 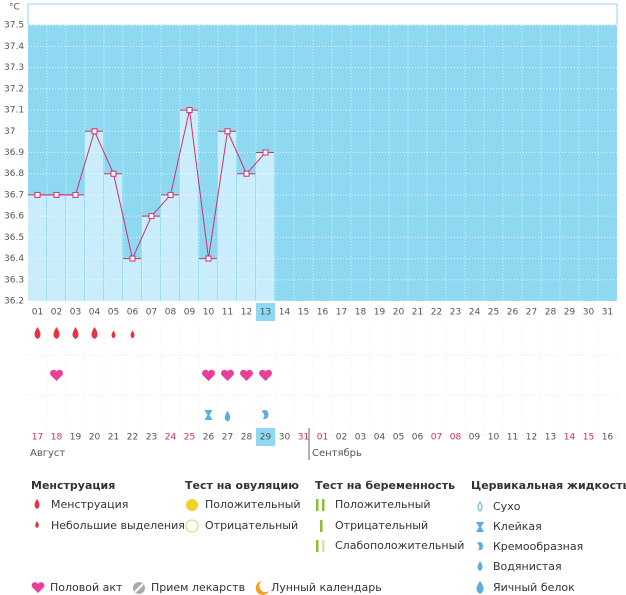 I want to click on date-label: 27, so click(x=227, y=438).